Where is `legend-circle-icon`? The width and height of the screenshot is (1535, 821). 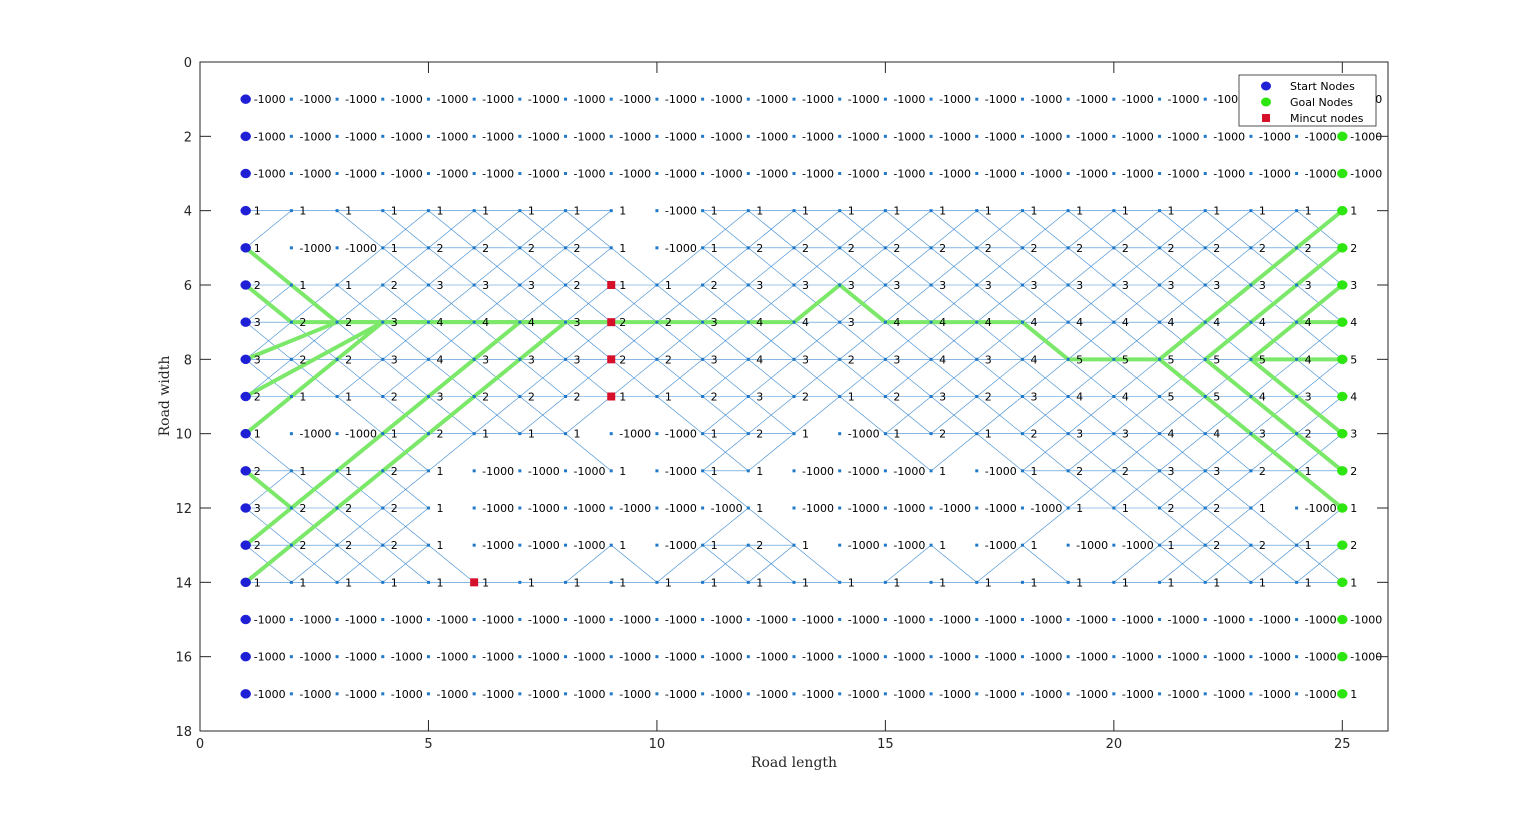
legend-circle-icon is located at coordinates (1266, 86).